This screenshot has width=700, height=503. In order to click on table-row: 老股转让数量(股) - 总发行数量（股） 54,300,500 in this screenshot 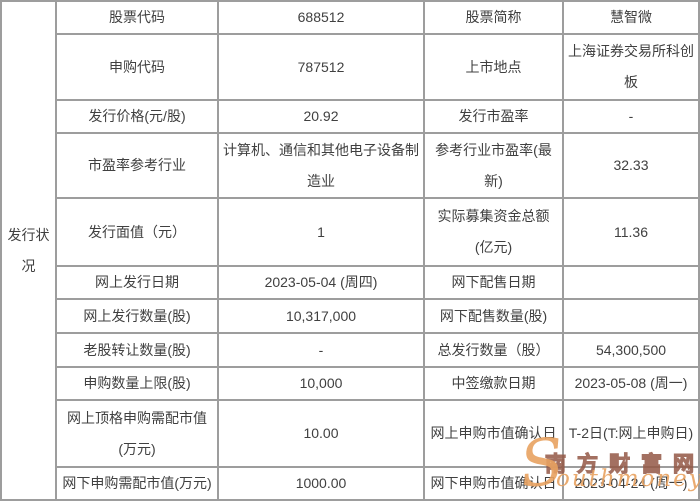, I will do `click(350, 350)`.